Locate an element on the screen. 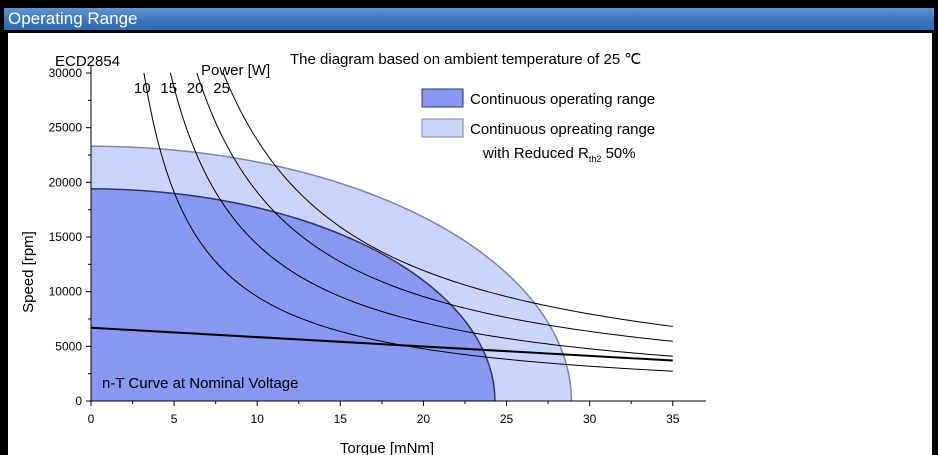 The width and height of the screenshot is (938, 455). y-tick-label: 20000 is located at coordinates (66, 182).